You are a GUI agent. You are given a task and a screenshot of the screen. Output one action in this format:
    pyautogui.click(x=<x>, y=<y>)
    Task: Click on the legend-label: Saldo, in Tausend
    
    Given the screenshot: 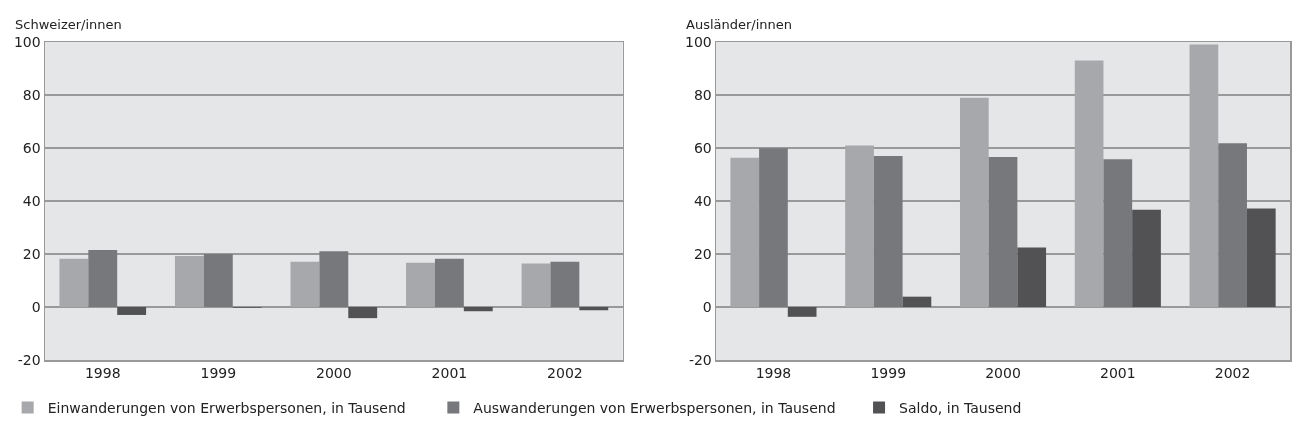 What is the action you would take?
    pyautogui.click(x=960, y=407)
    